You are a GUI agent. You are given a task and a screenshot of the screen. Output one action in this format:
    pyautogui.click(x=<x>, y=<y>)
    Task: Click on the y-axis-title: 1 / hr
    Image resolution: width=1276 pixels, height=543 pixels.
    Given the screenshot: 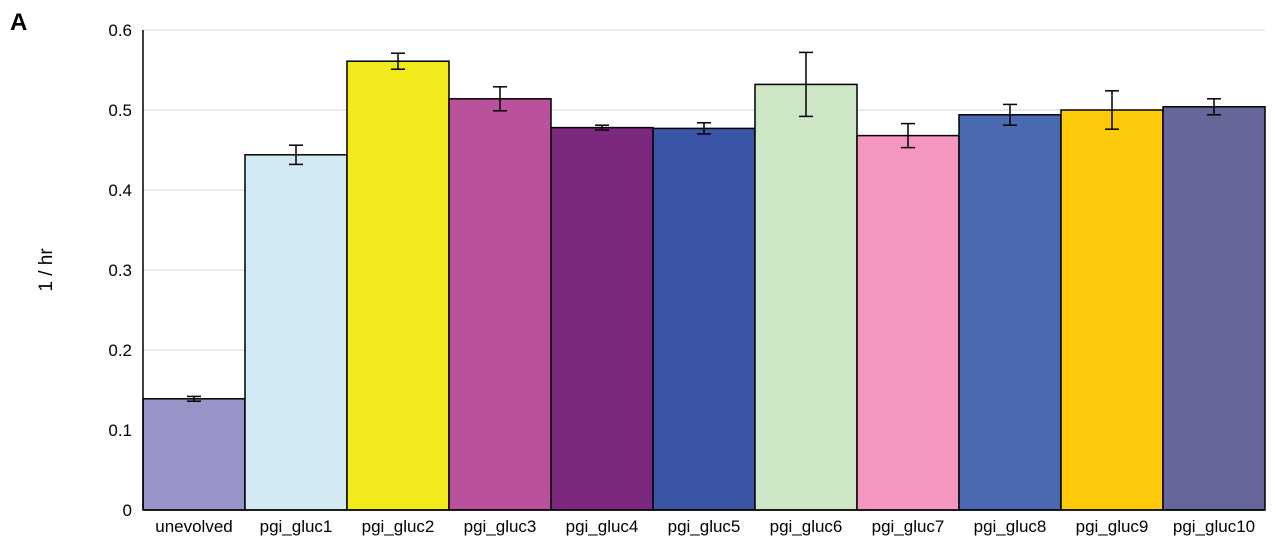 What is the action you would take?
    pyautogui.click(x=46, y=270)
    